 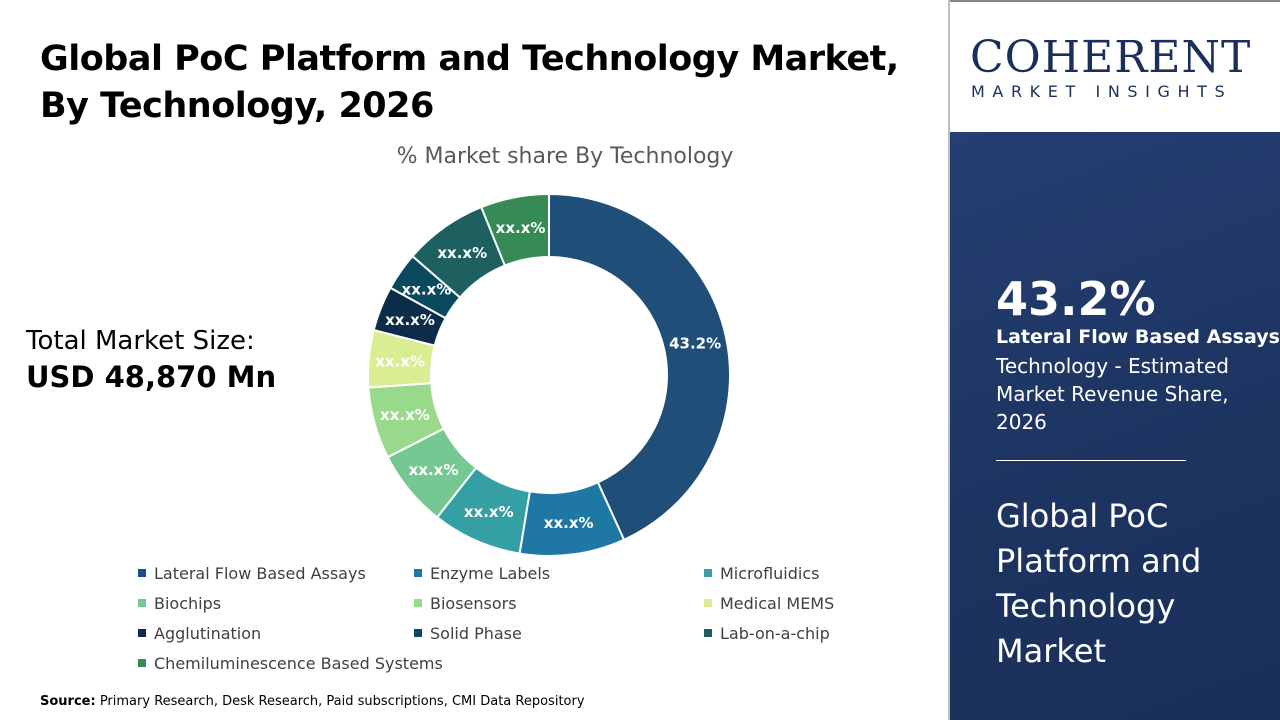 What do you see at coordinates (1076, 299) in the screenshot?
I see `highlight-share: 43.2%` at bounding box center [1076, 299].